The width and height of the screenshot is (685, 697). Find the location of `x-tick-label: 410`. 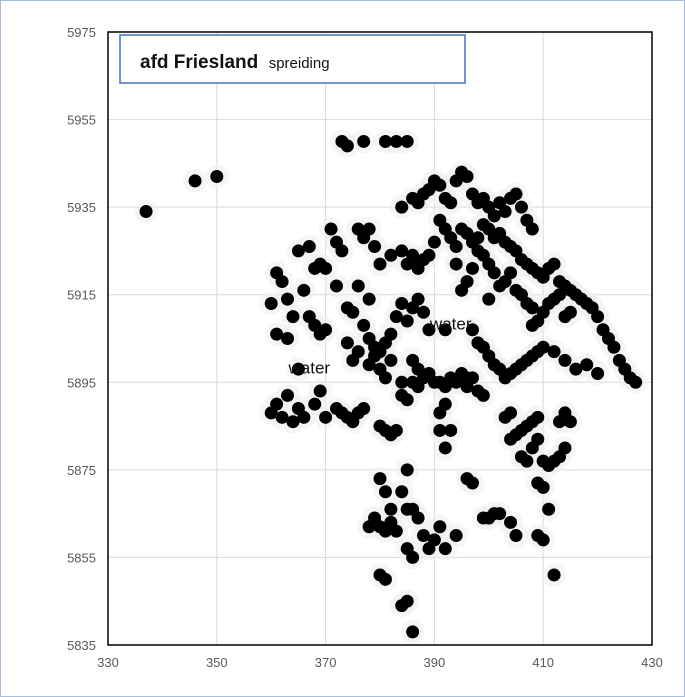

x-tick-label: 410 is located at coordinates (543, 662).